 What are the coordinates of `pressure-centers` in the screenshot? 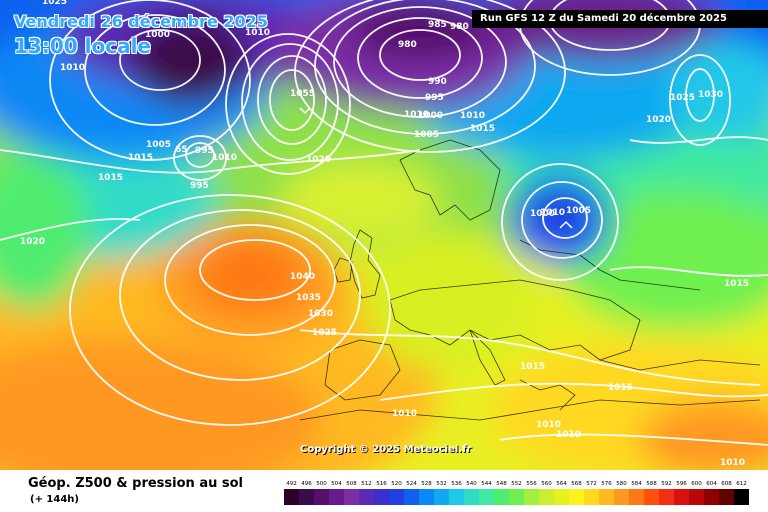 It's located at (436, 168).